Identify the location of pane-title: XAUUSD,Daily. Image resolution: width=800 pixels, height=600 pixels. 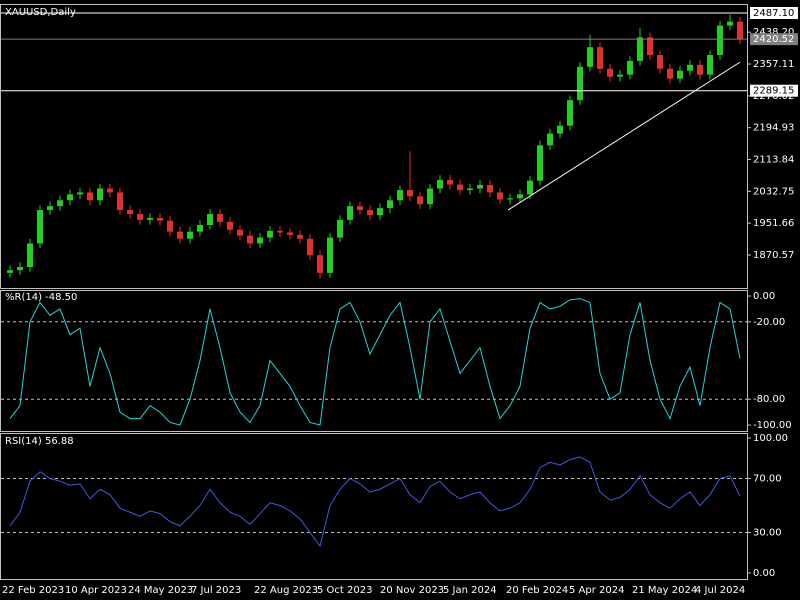
(40, 12).